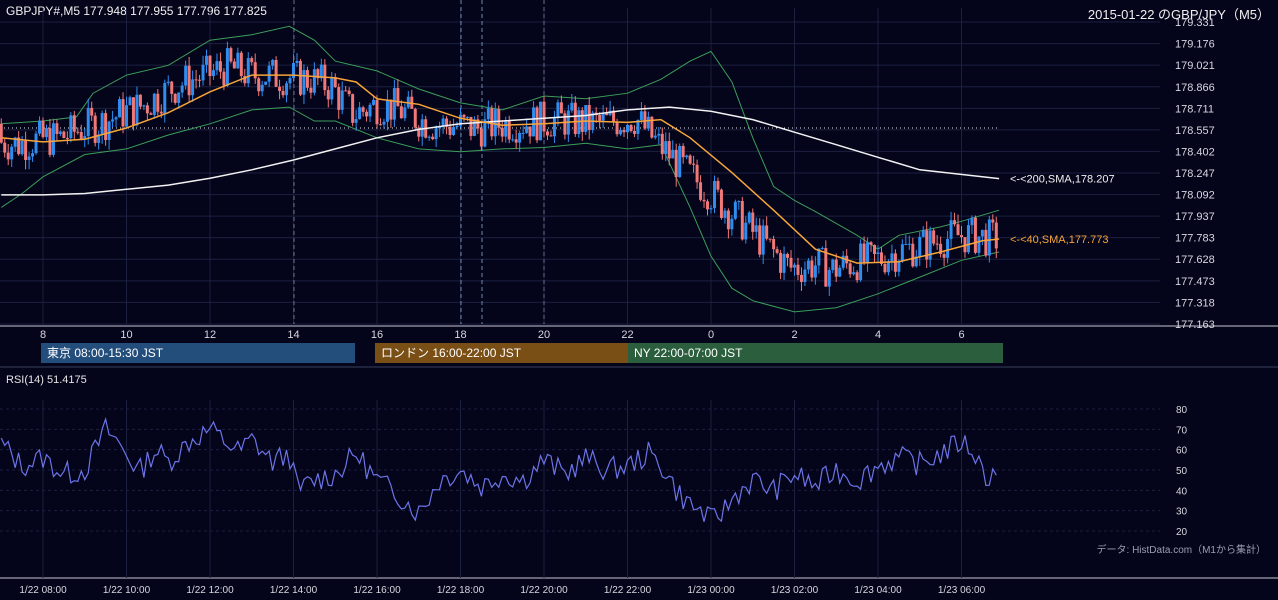  Describe the element at coordinates (628, 590) in the screenshot. I see `rsi-time-tick-label: 1/22 22:00` at that location.